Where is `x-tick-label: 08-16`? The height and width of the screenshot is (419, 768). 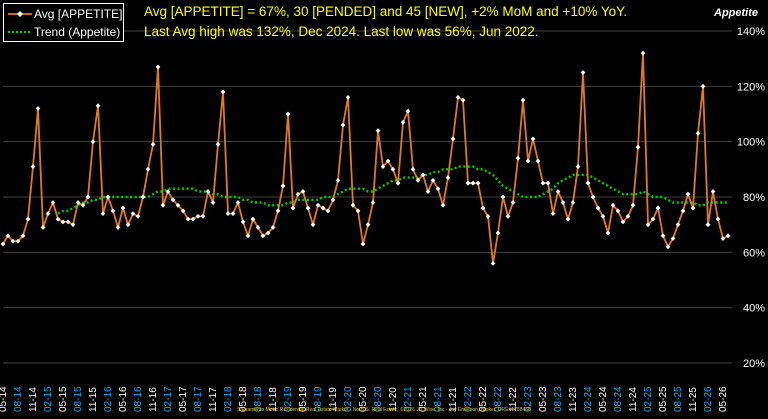
x-tick-label: 08-16 is located at coordinates (138, 399).